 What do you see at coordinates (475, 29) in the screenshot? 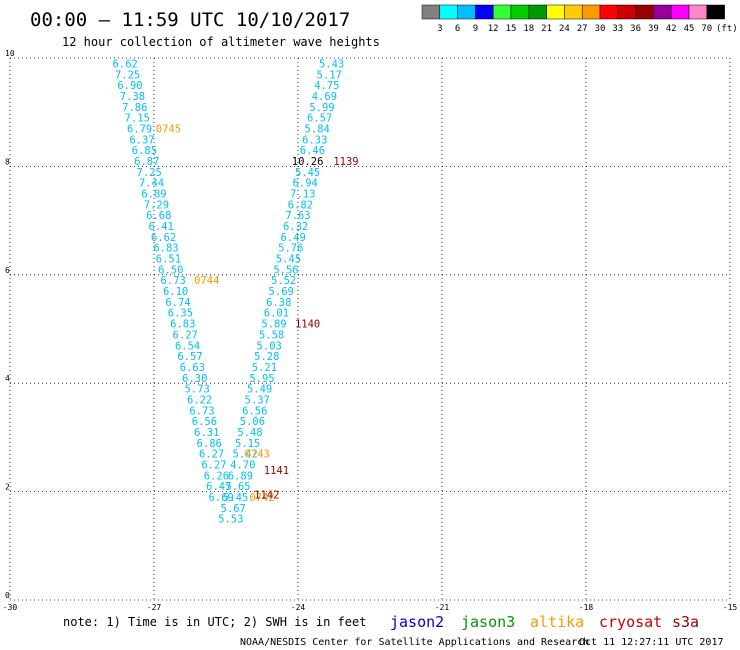
I see `colorbar-label: 9` at bounding box center [475, 29].